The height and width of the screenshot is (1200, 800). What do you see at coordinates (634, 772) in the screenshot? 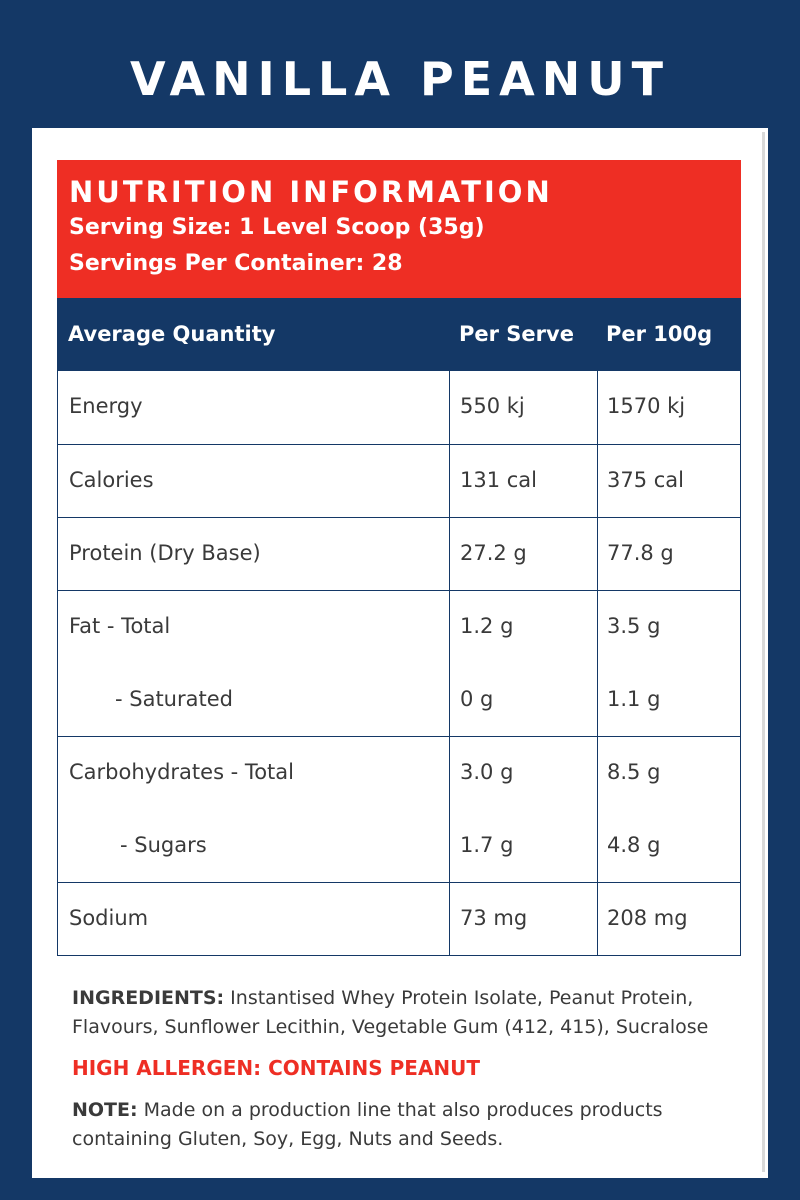
I see `row-per-100g: 8.5 g` at bounding box center [634, 772].